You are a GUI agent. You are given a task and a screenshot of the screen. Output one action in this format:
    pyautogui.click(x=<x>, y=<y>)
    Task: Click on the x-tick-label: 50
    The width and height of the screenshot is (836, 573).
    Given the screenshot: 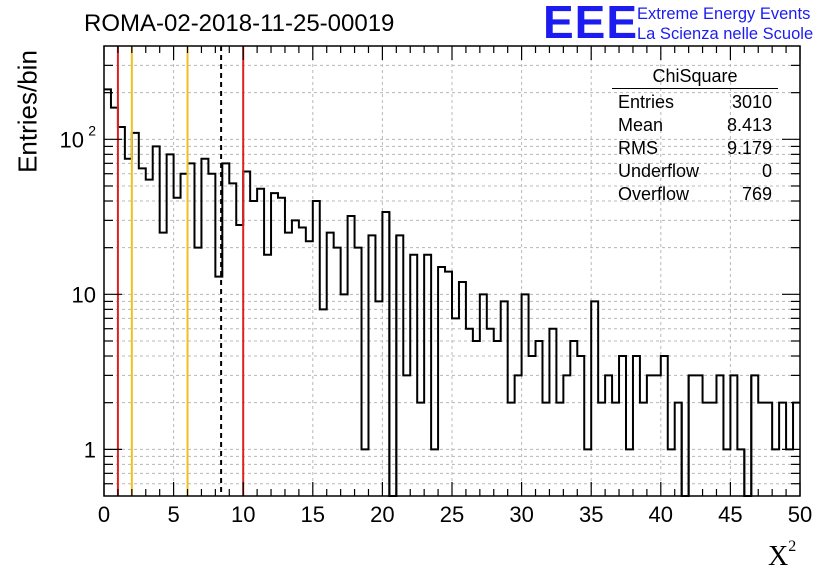 What is the action you would take?
    pyautogui.click(x=800, y=514)
    